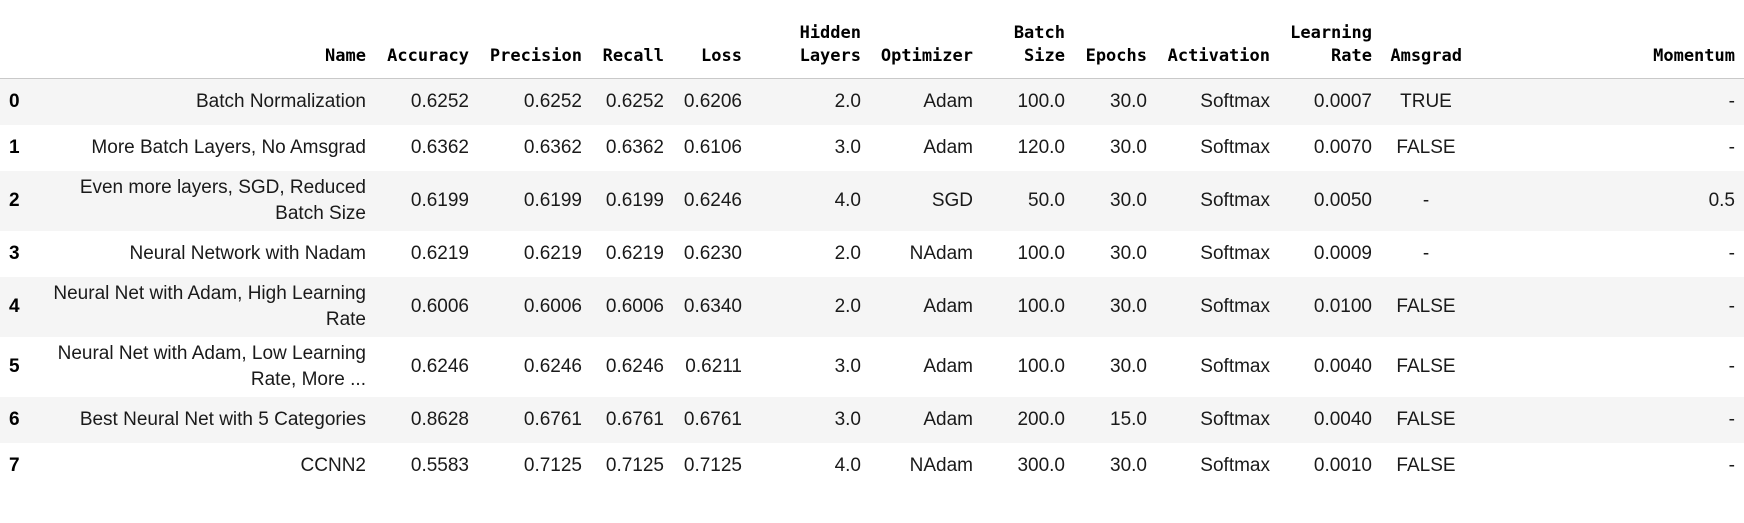 This screenshot has width=1744, height=523. Describe the element at coordinates (634, 419) in the screenshot. I see `recall-cell: 0.6761` at that location.